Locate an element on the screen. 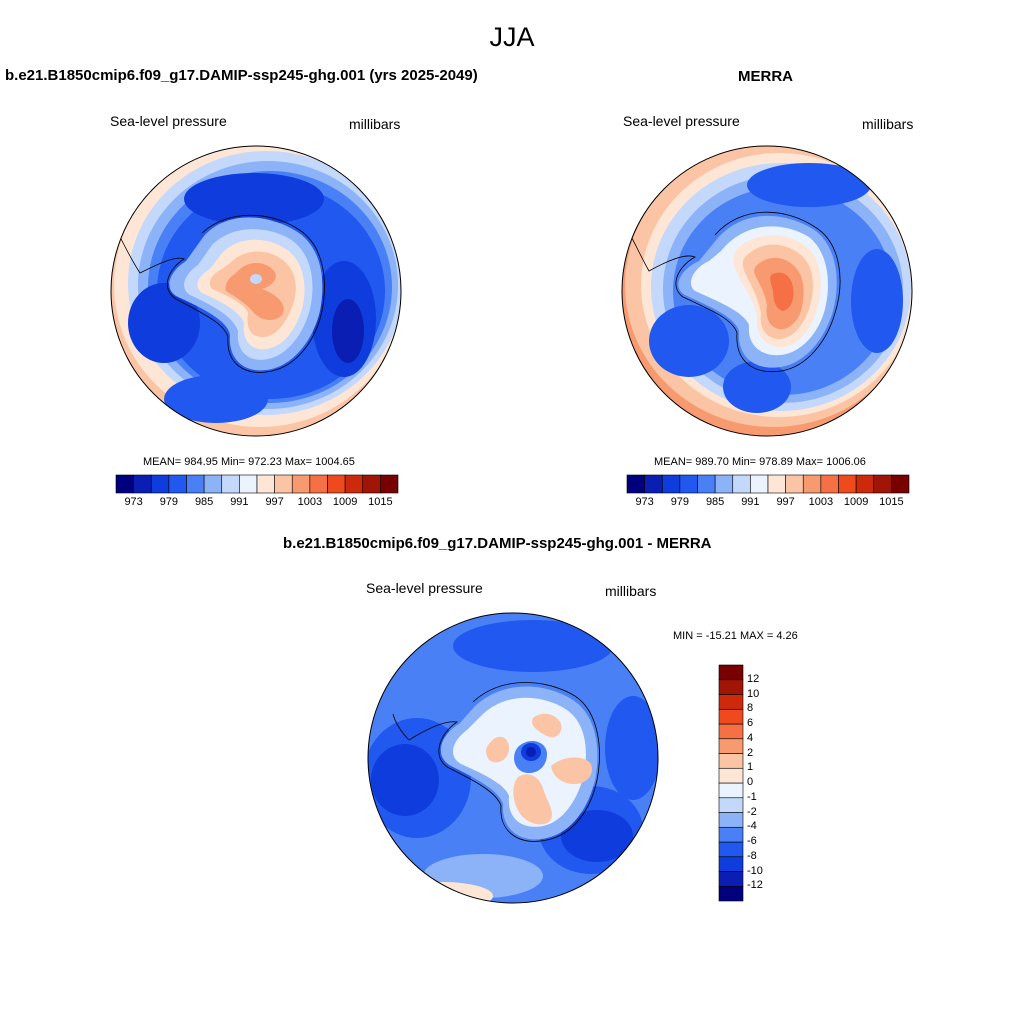 The image size is (1024, 1024). model-stats: MEAN= 984.95 Min= 972.23 Max= 1004.65 is located at coordinates (249, 462).